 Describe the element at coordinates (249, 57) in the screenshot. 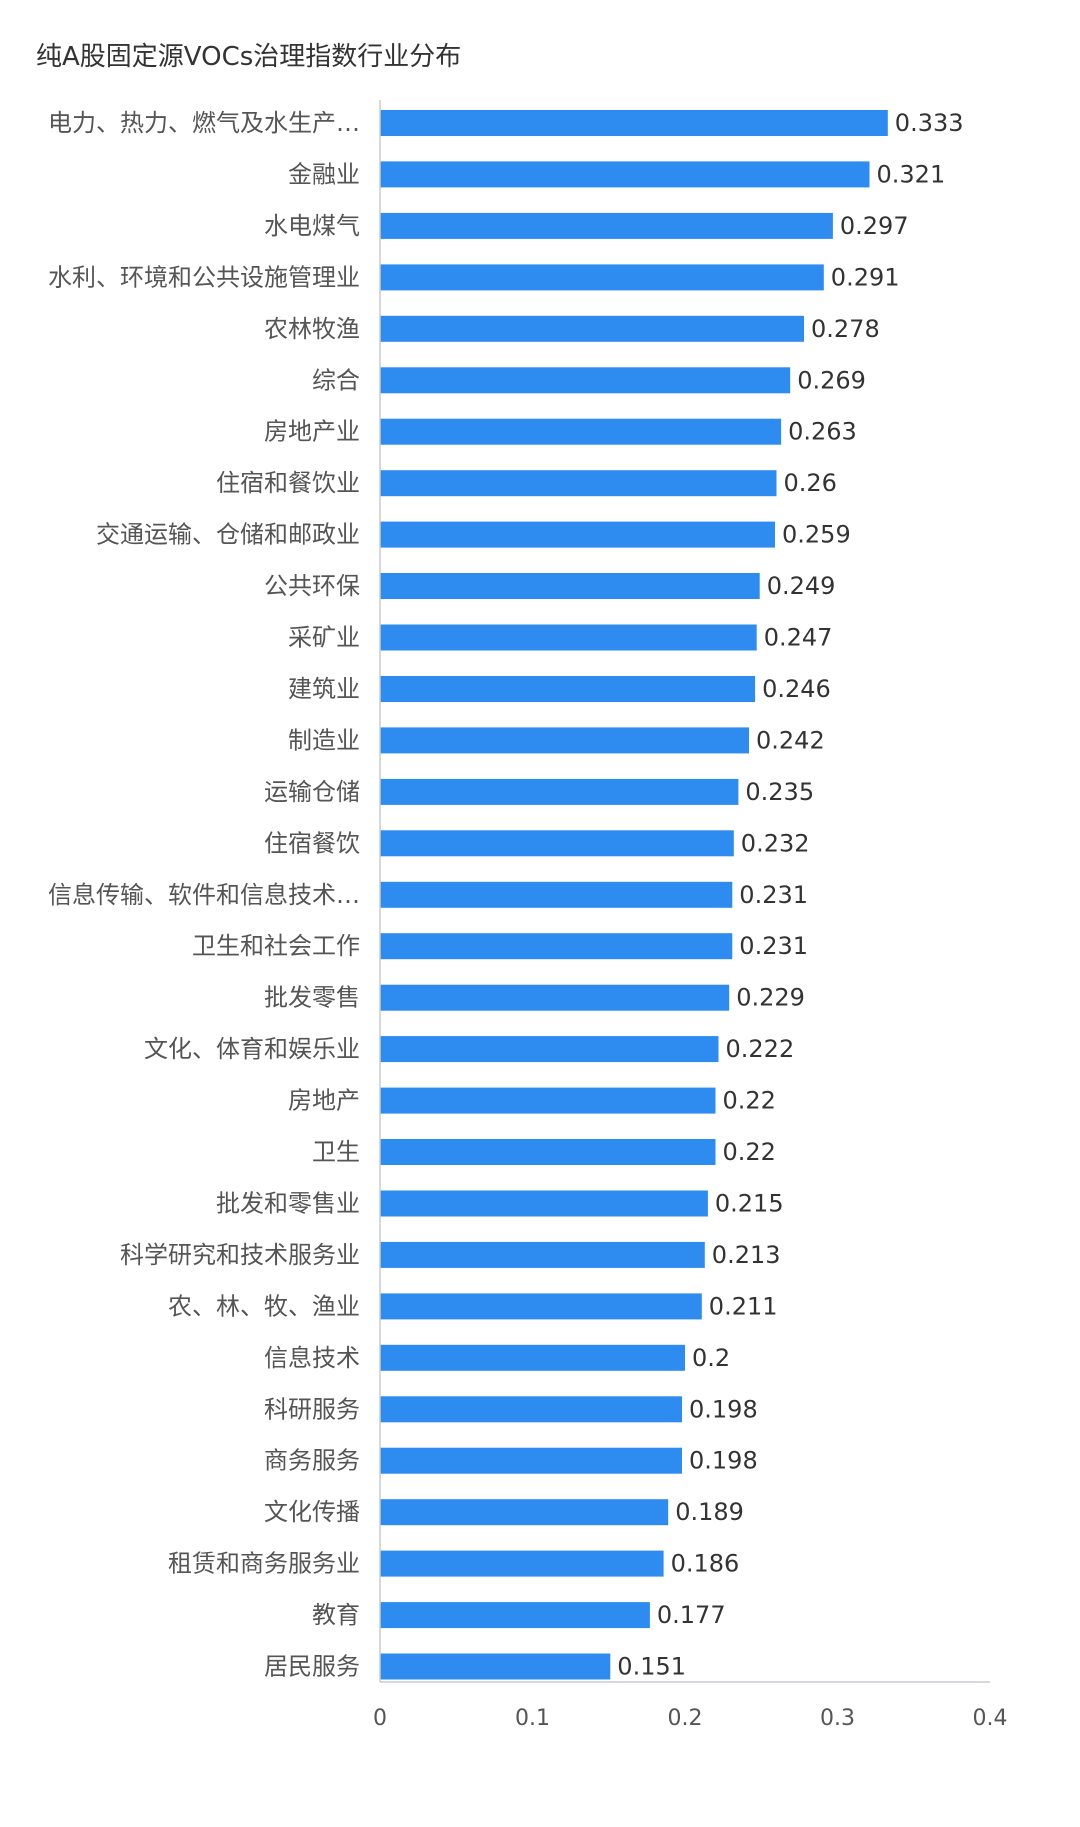

I see `chart-title: 纯A股固定源VOCs治理指数行业分布` at that location.